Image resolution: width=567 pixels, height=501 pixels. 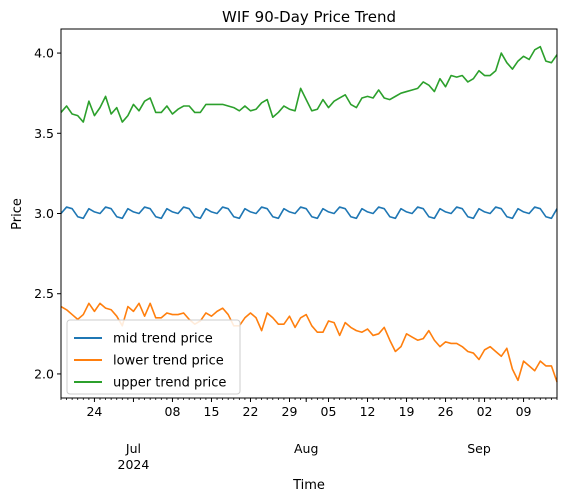 I want to click on y-tick-label-3: 3.5, so click(x=44, y=133).